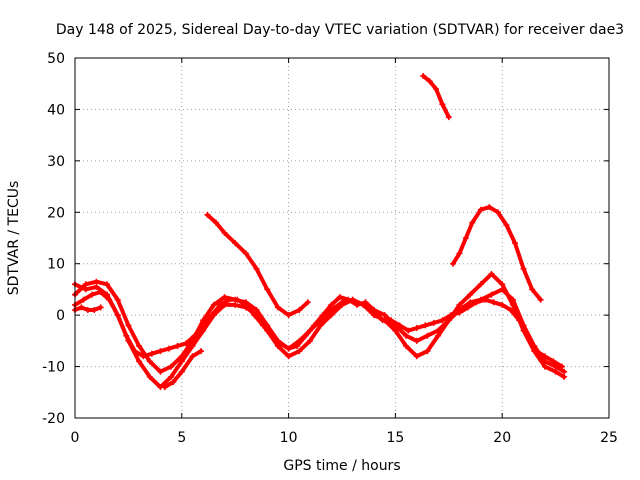 Image resolution: width=640 pixels, height=480 pixels. Describe the element at coordinates (395, 438) in the screenshot. I see `x-tick-label: 15` at that location.